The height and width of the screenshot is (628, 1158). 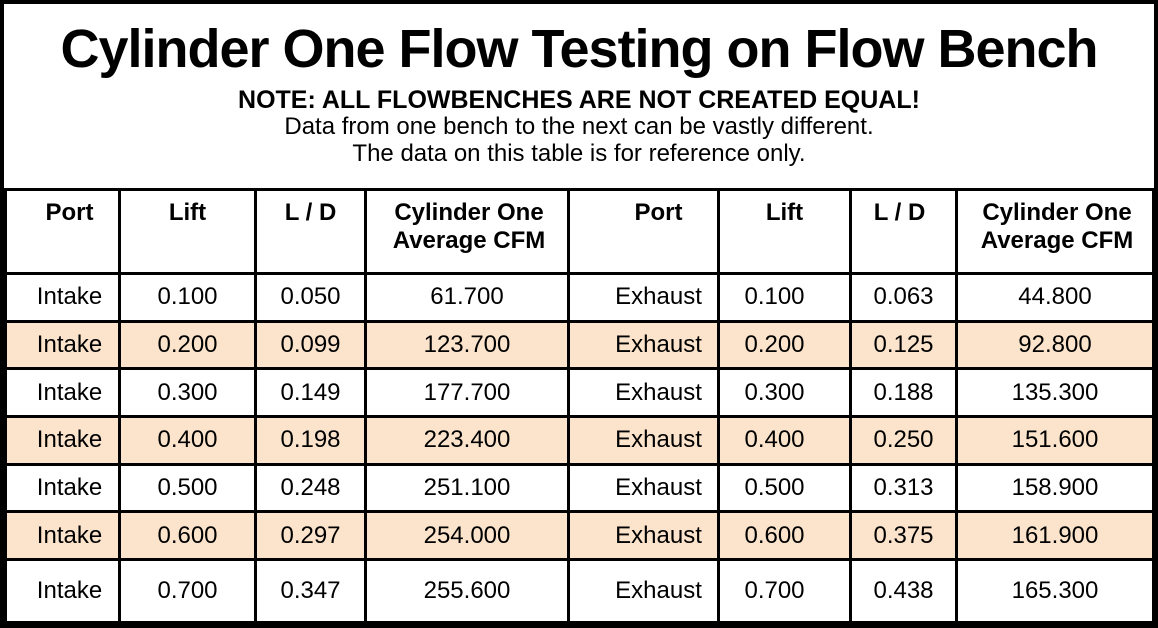 What do you see at coordinates (643, 231) in the screenshot?
I see `header-cell-port-exhaust: Port` at bounding box center [643, 231].